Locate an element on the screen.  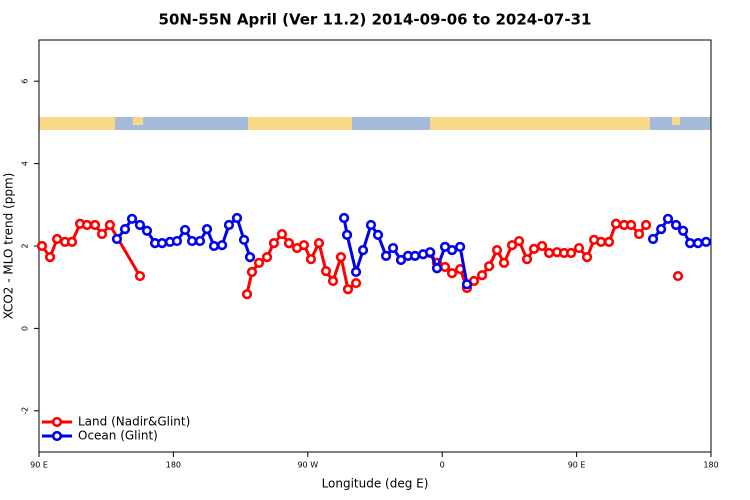
y-tick-label: 6 is located at coordinates (25, 81).